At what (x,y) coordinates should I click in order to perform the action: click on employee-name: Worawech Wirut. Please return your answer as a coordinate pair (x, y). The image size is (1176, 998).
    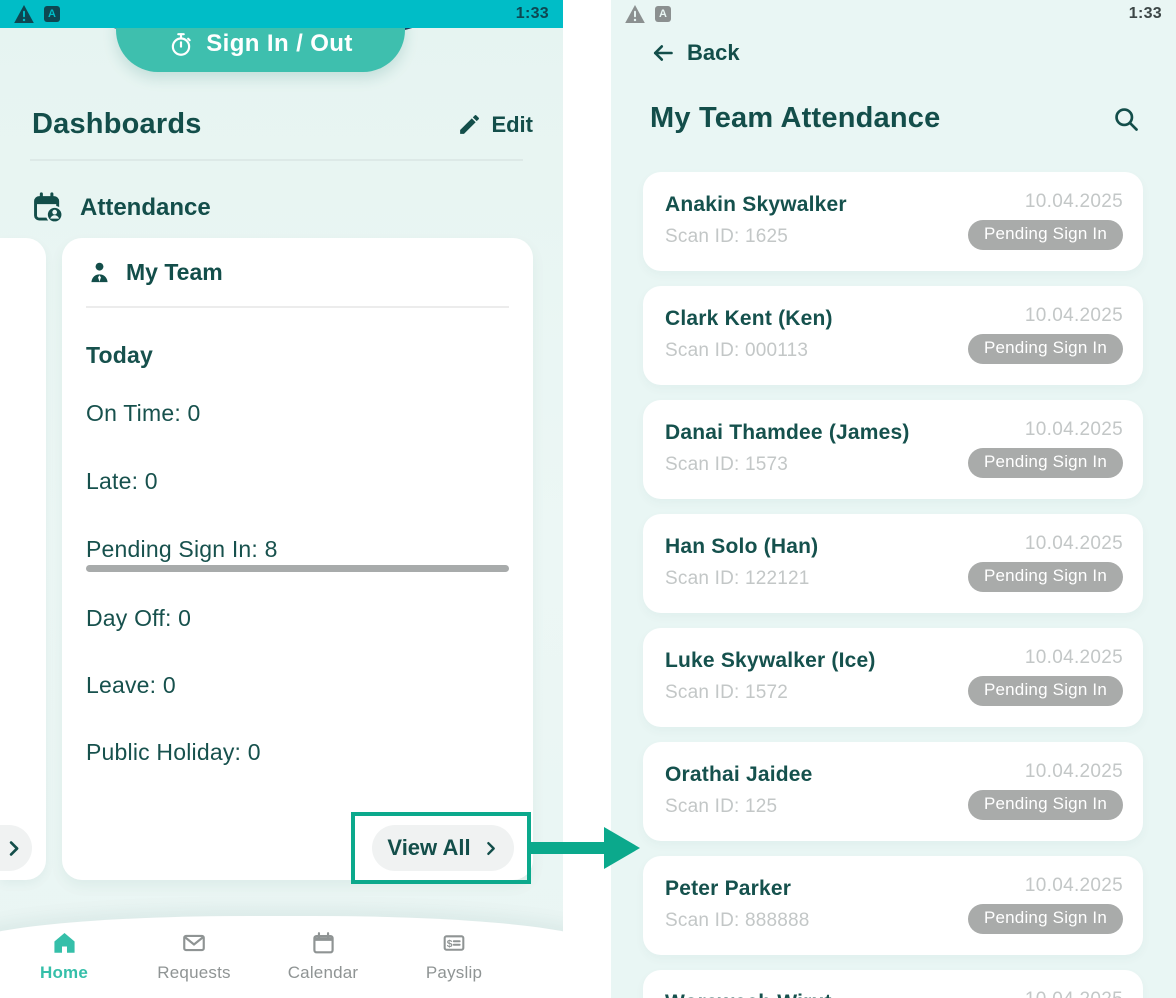
    Looking at the image, I should click on (893, 994).